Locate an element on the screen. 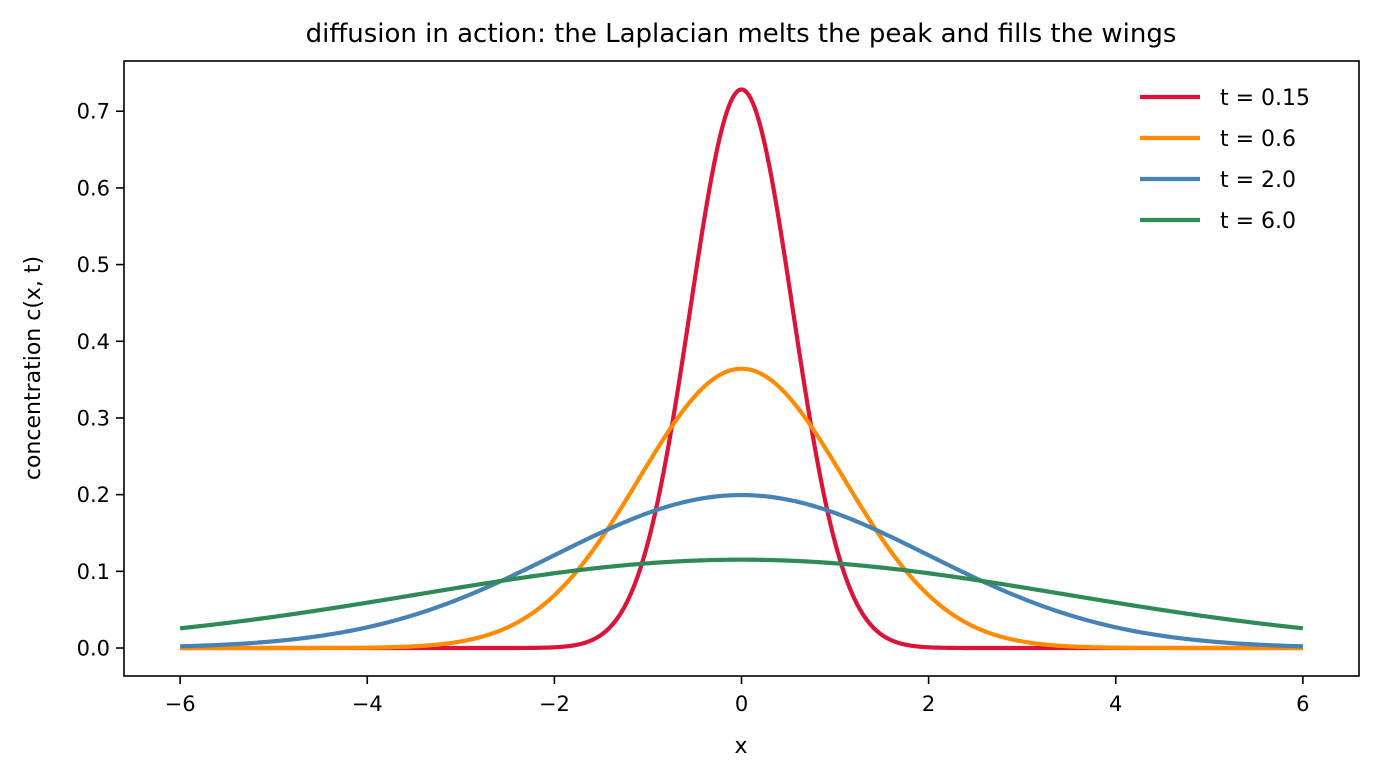 The width and height of the screenshot is (1380, 780). y-tick-label: 0.2 is located at coordinates (93, 495).